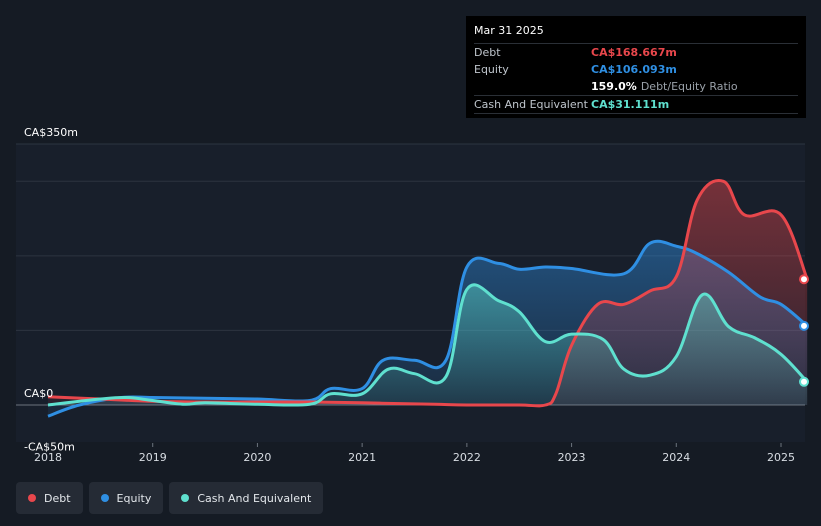 The image size is (821, 526). I want to click on tooltip-row-debt: Debt CA$168.667m, so click(636, 52).